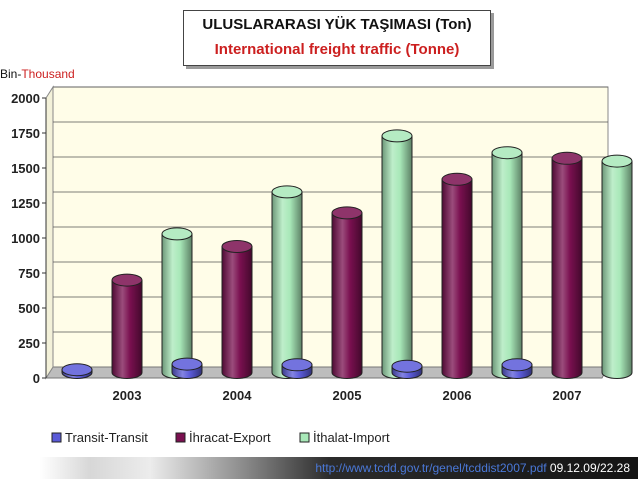 The height and width of the screenshot is (479, 638). What do you see at coordinates (29, 273) in the screenshot?
I see `y-tick-label: 750` at bounding box center [29, 273].